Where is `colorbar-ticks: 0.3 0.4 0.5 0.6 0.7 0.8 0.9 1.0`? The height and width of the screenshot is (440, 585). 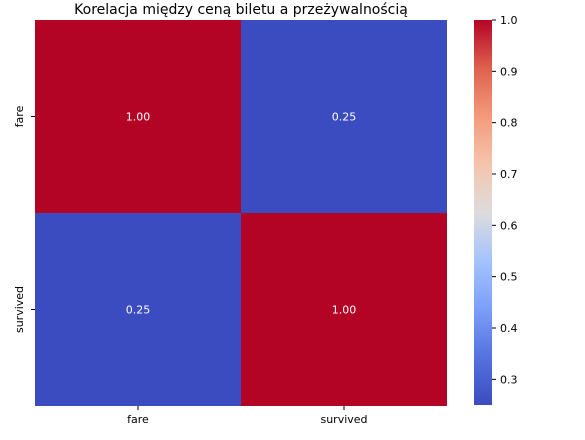 colorbar-ticks: 0.3 0.4 0.5 0.6 0.7 0.8 0.9 1.0 is located at coordinates (505, 200).